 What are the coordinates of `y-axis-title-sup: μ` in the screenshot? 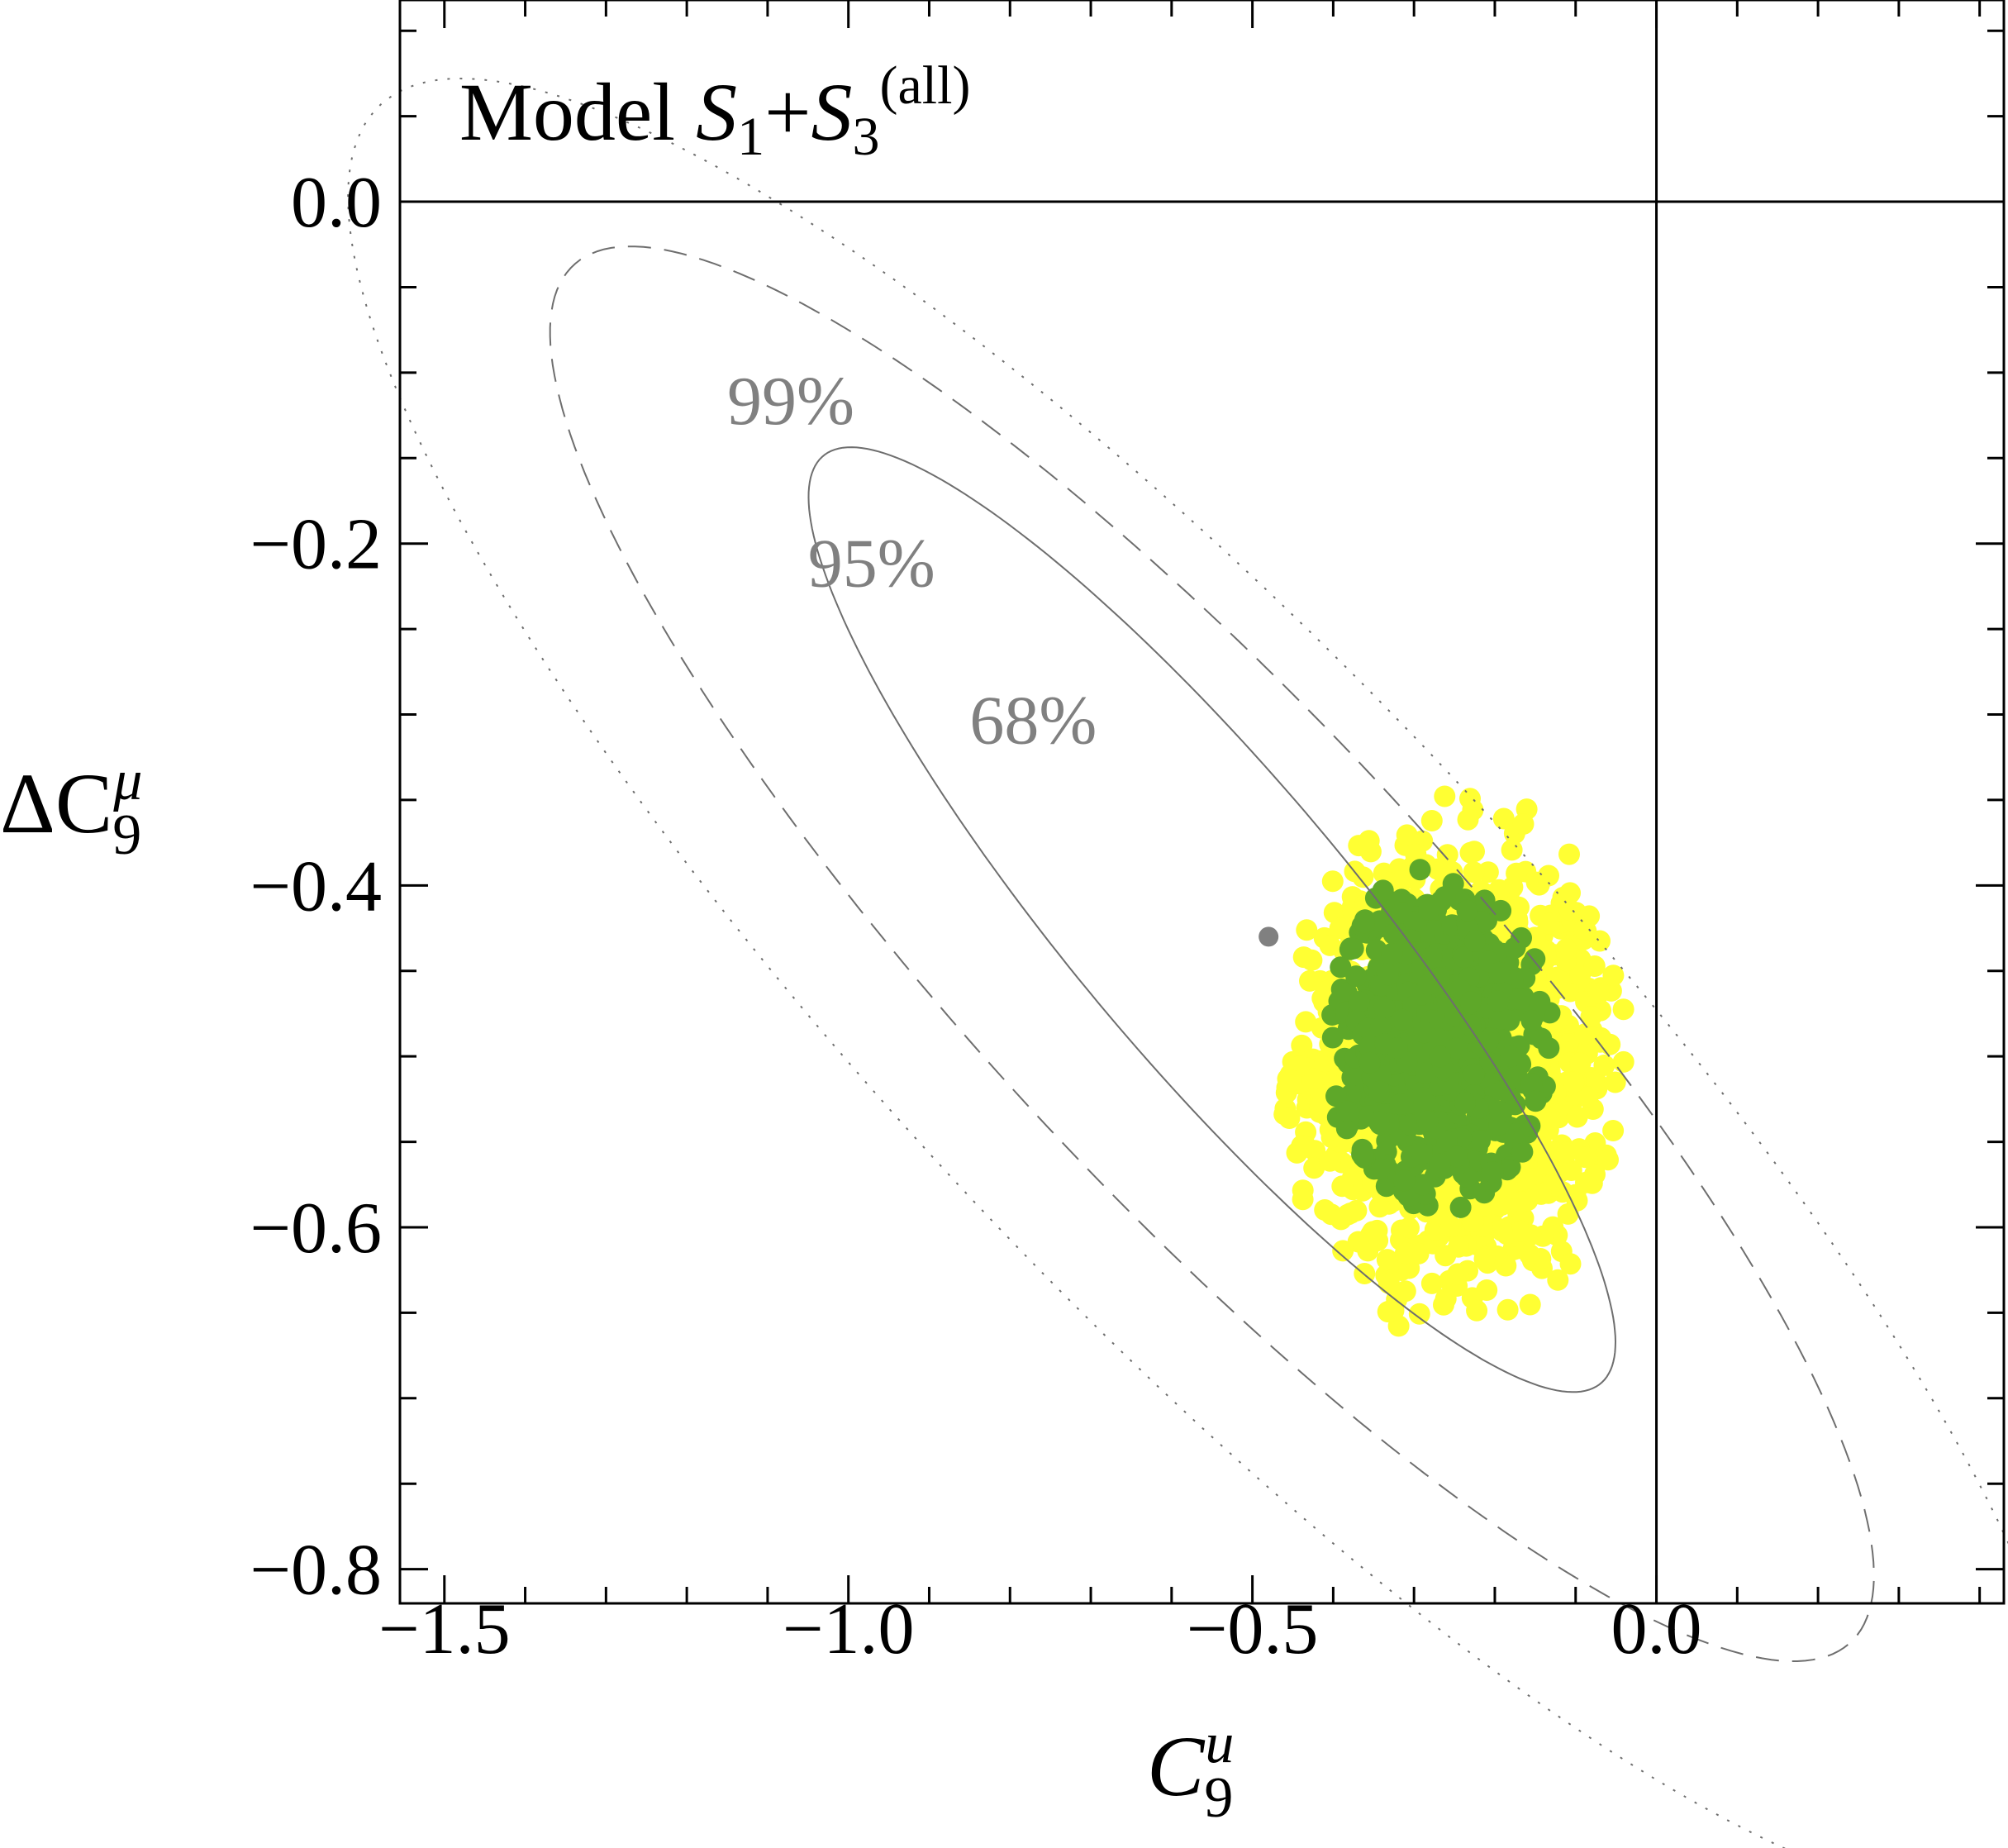 It's located at (128, 780).